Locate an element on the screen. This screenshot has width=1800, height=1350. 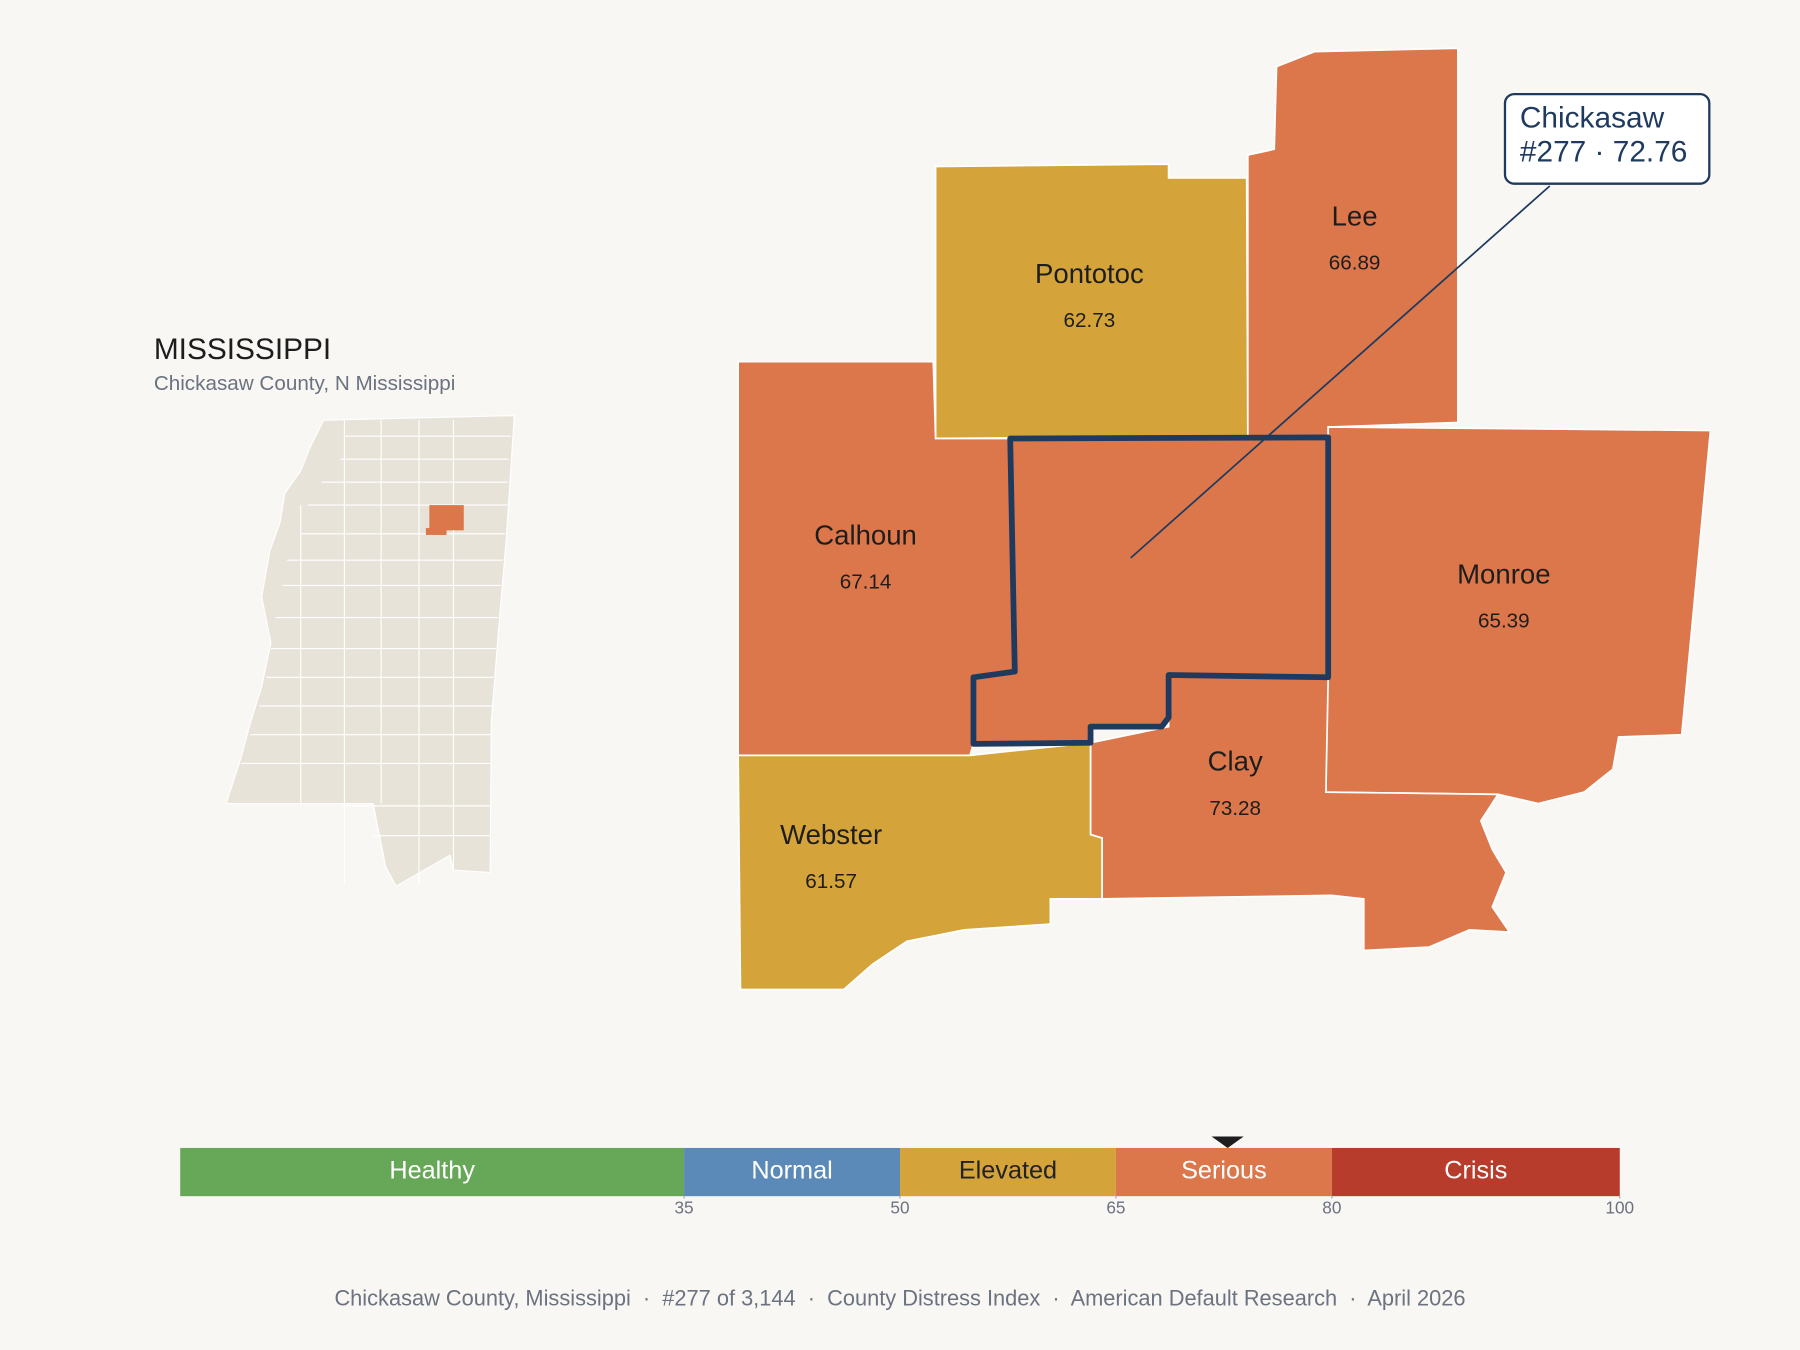
callout-detail: #277 · 72.76 is located at coordinates (1604, 152).